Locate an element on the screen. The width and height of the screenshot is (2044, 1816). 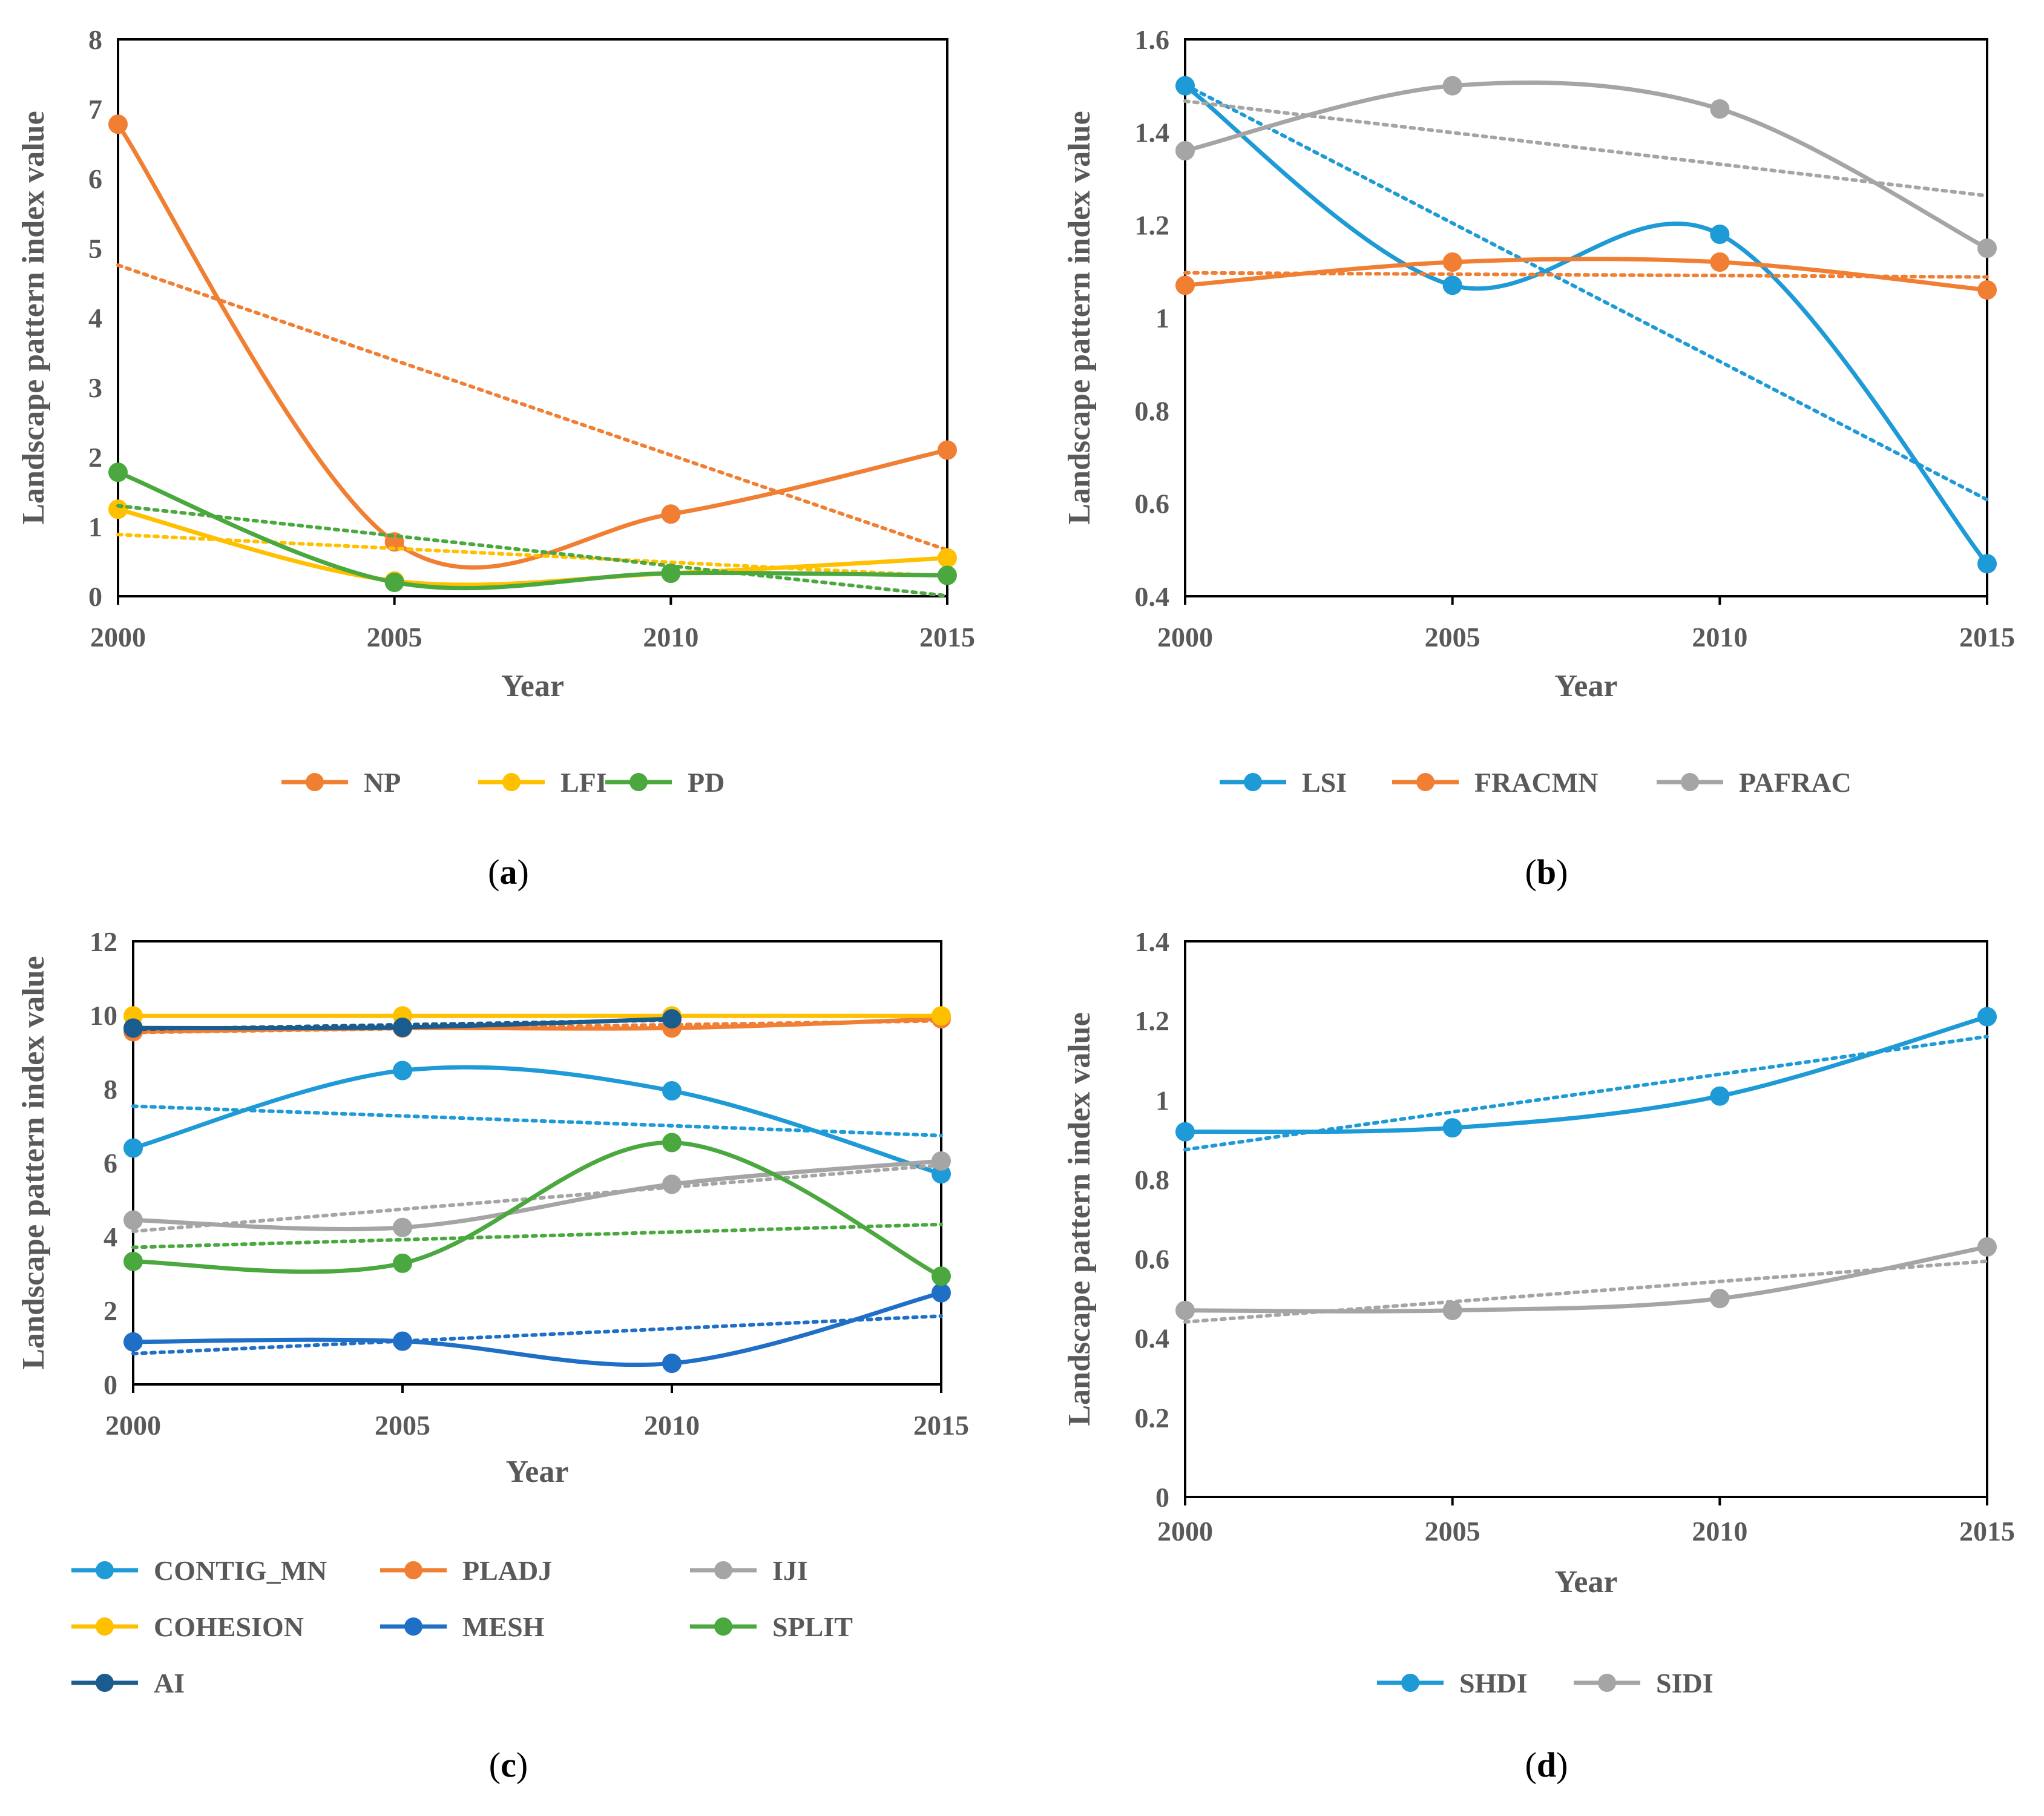
legend-label: MESH is located at coordinates (503, 1626).